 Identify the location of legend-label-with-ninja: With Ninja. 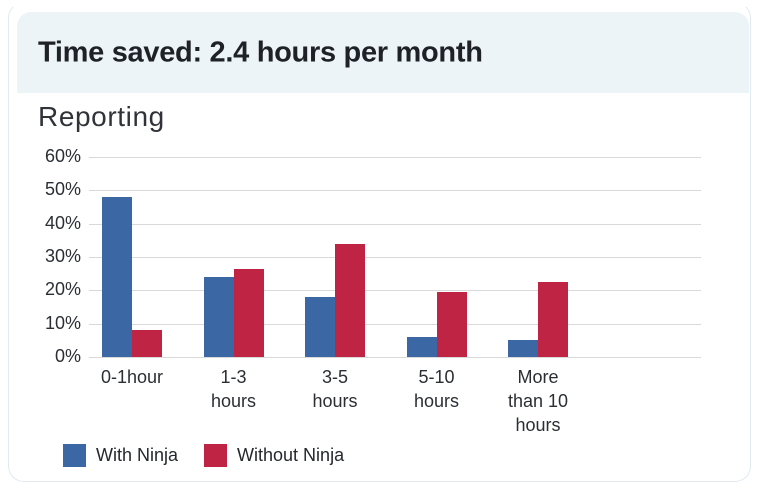
(137, 455).